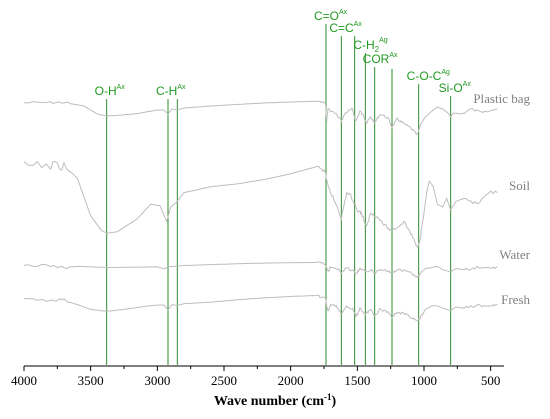  Describe the element at coordinates (519, 185) in the screenshot. I see `series-label: Soil` at that location.